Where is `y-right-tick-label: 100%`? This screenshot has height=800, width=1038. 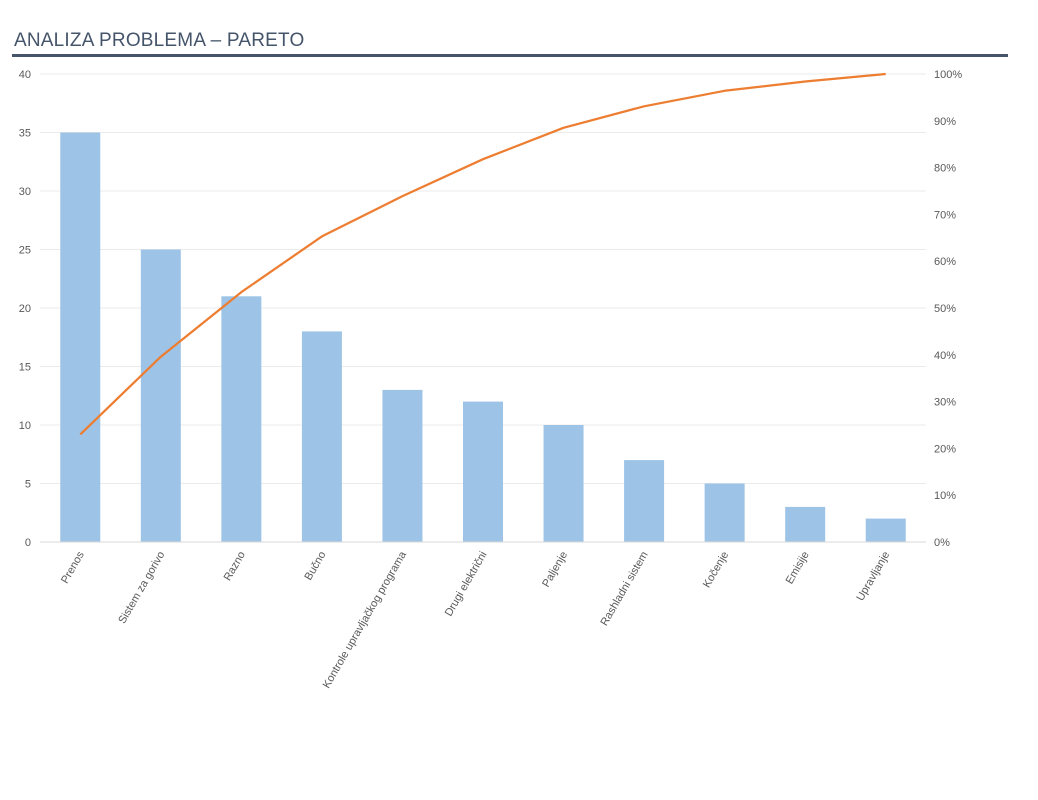 y-right-tick-label: 100% is located at coordinates (948, 75).